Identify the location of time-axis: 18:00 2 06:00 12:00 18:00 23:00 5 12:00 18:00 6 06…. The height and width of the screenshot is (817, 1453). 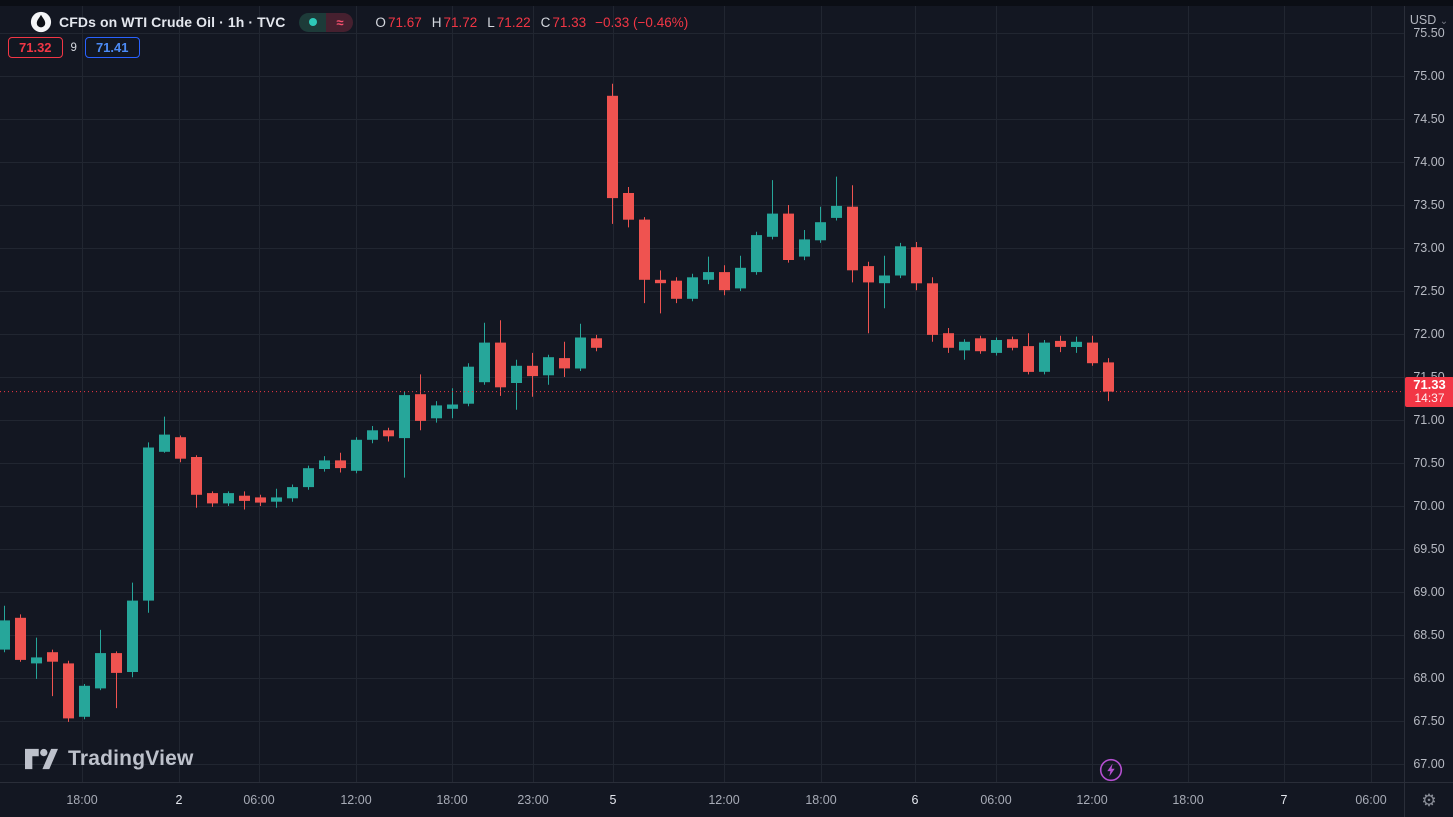
(702, 799).